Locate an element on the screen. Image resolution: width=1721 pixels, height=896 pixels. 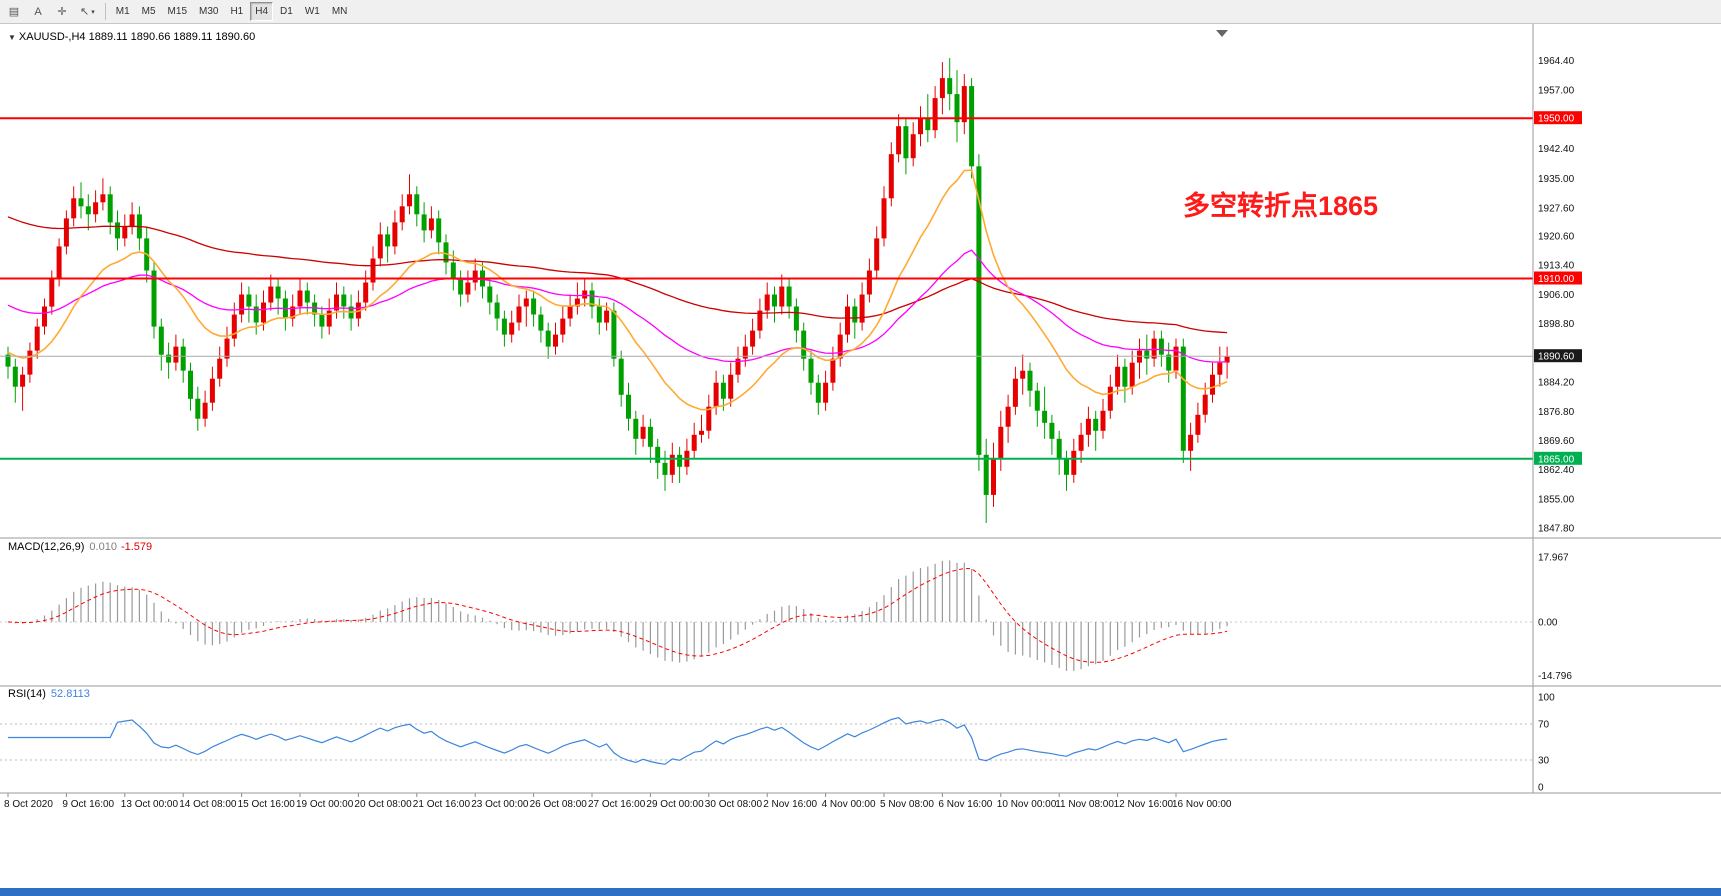
macd-title: MACD(12,26,9) is located at coordinates (46, 547).